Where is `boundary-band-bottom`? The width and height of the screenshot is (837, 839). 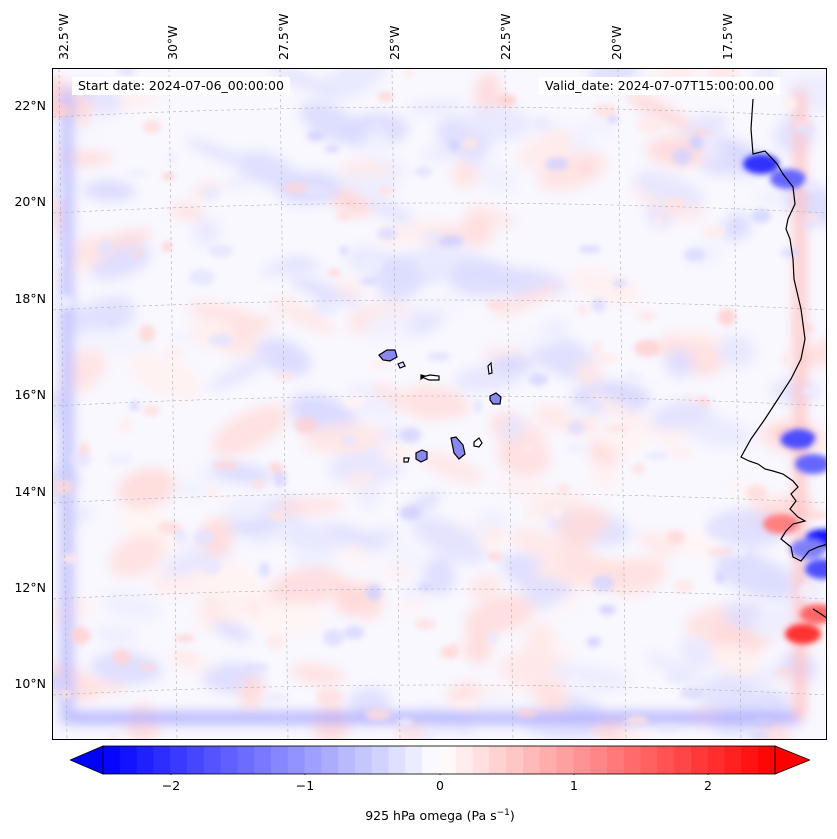 boundary-band-bottom is located at coordinates (431, 718).